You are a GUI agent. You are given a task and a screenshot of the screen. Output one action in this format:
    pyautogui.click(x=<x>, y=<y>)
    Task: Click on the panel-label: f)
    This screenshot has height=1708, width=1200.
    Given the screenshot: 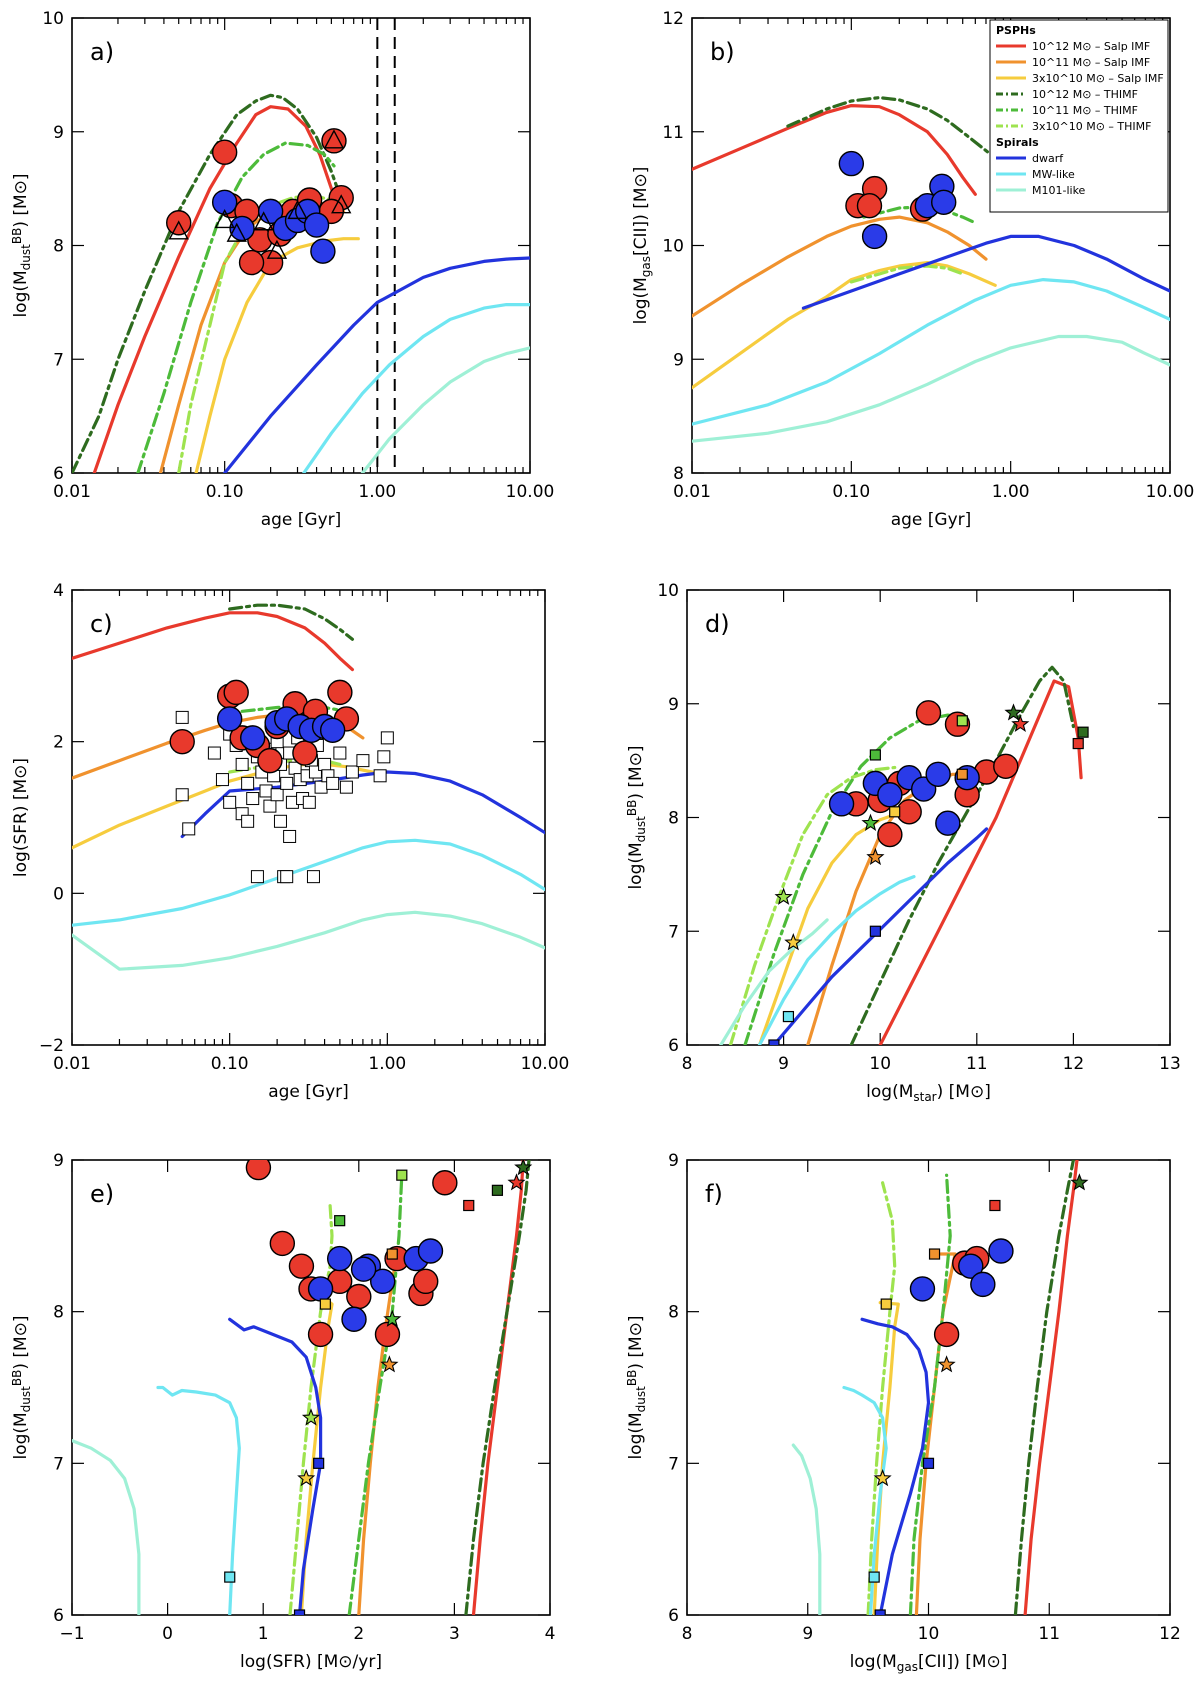 What is the action you would take?
    pyautogui.click(x=714, y=1194)
    